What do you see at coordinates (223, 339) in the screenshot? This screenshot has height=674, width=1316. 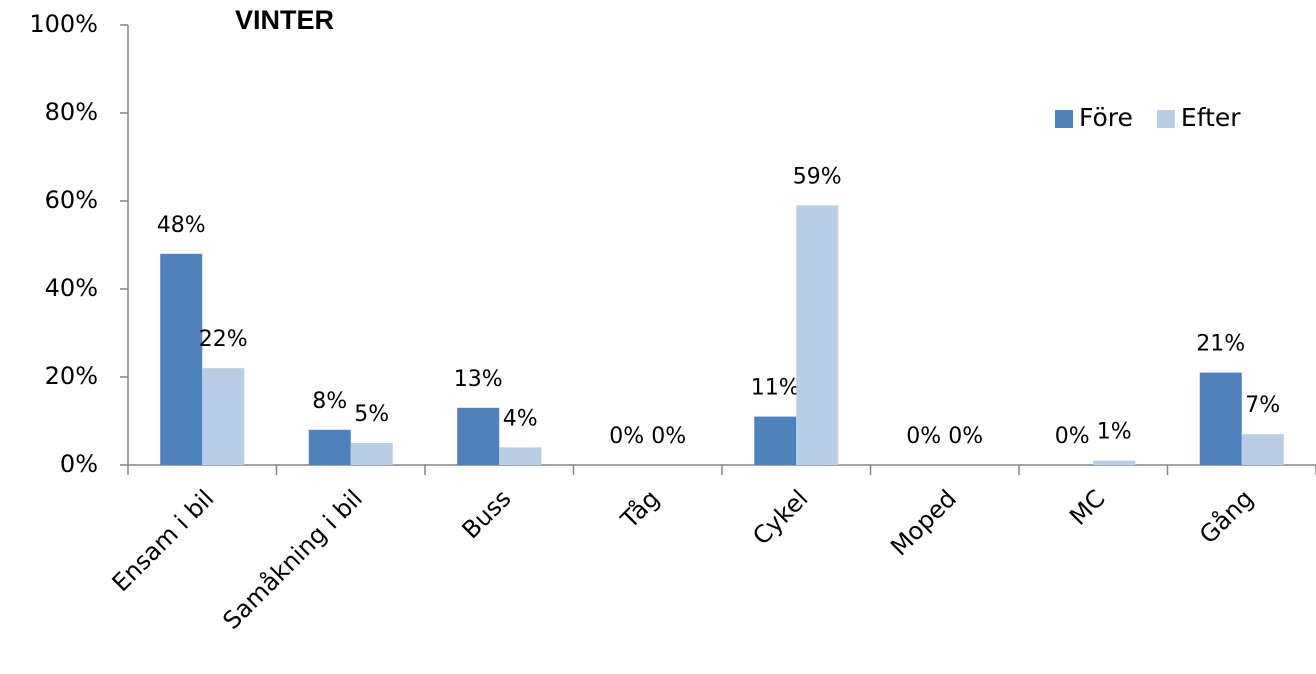 I see `data-label: 22%` at bounding box center [223, 339].